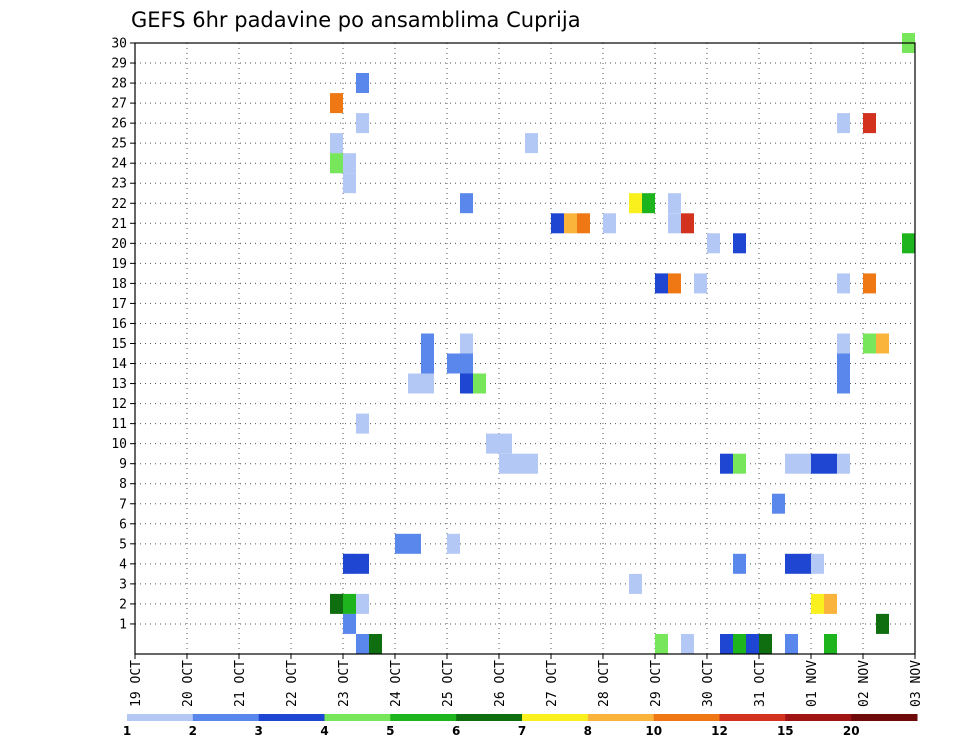 The image size is (960, 742). What do you see at coordinates (588, 731) in the screenshot?
I see `legend-tick-label: 8` at bounding box center [588, 731].